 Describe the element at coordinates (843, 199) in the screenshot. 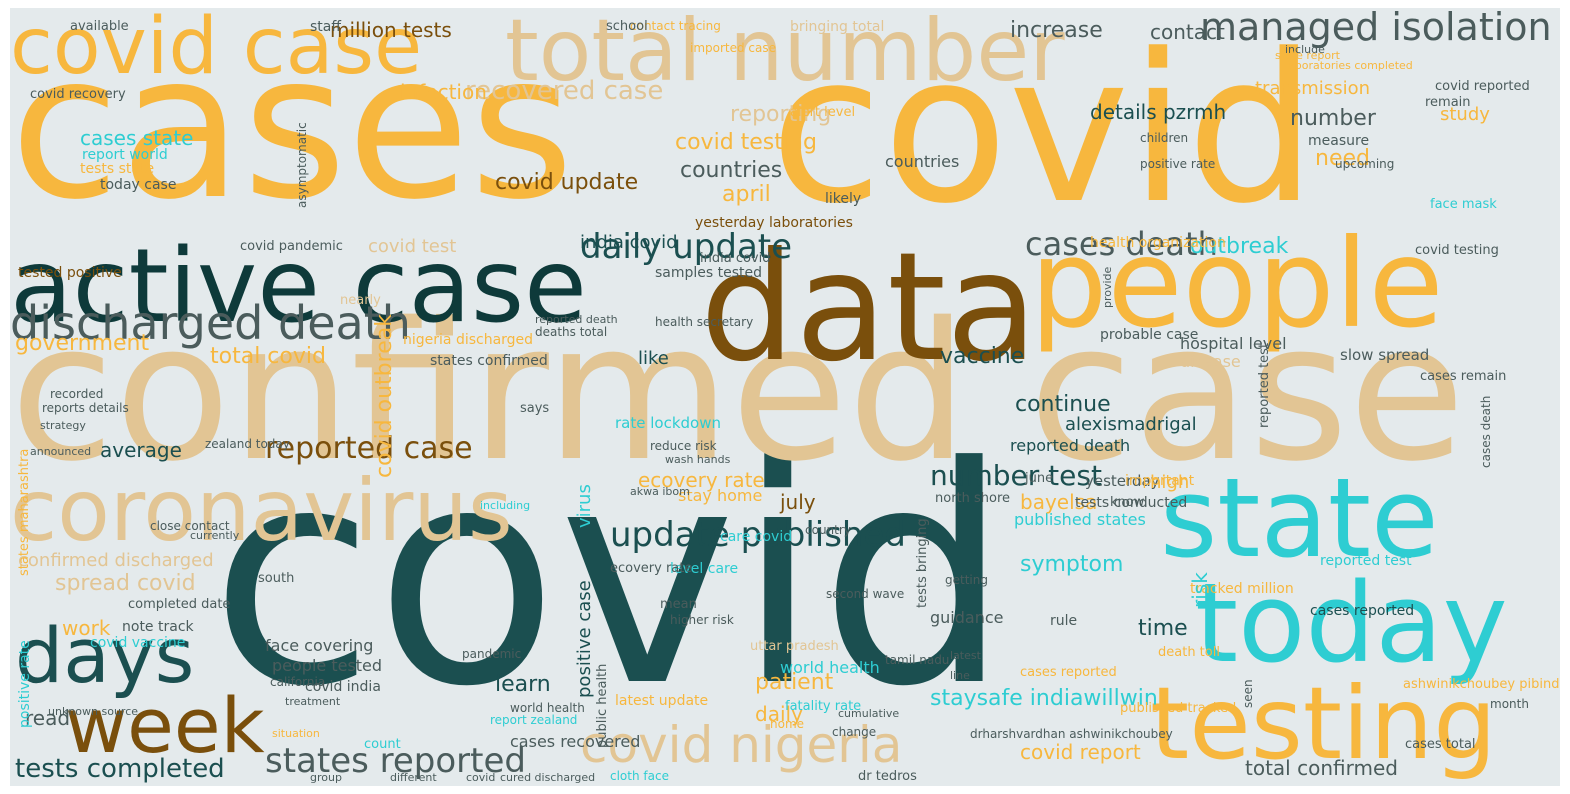

I see `word-children: likely` at that location.